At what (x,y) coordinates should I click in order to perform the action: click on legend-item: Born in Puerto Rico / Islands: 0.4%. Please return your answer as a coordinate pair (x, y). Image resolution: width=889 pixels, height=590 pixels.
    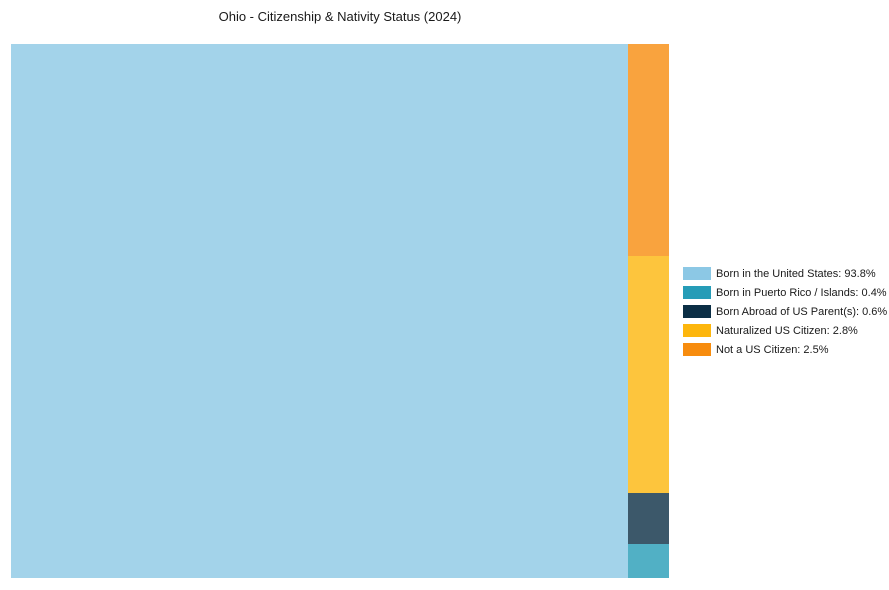
    Looking at the image, I should click on (785, 292).